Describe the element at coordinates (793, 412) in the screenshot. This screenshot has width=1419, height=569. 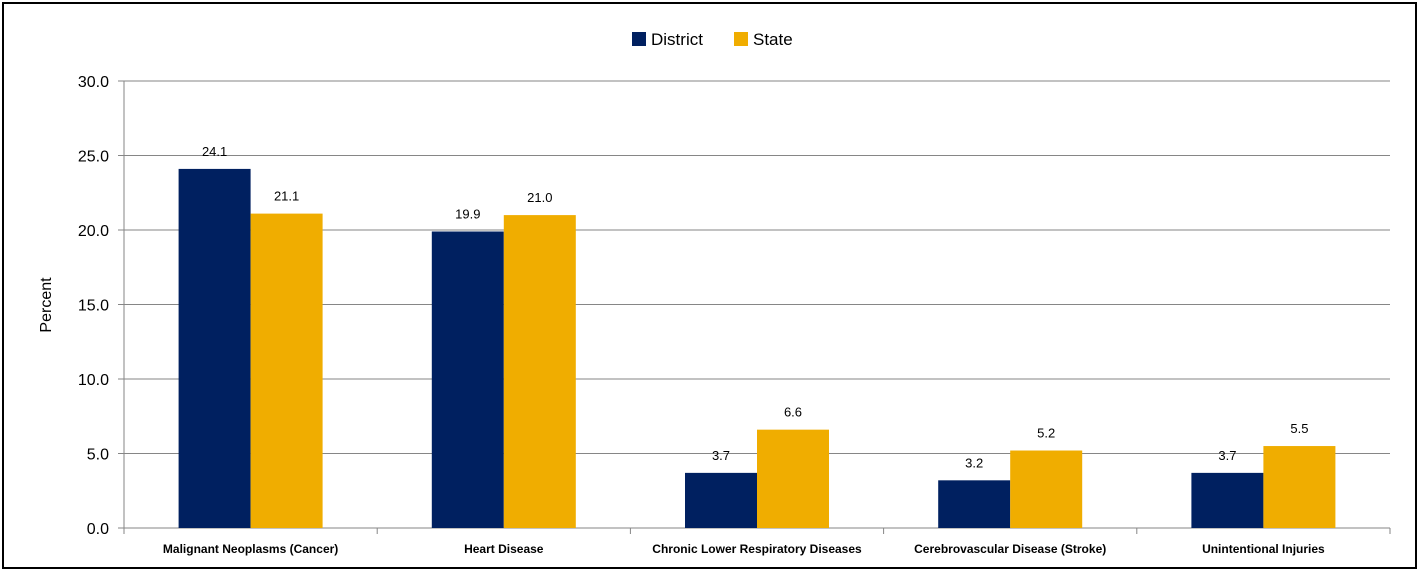
I see `data-label-state: 6.6` at that location.